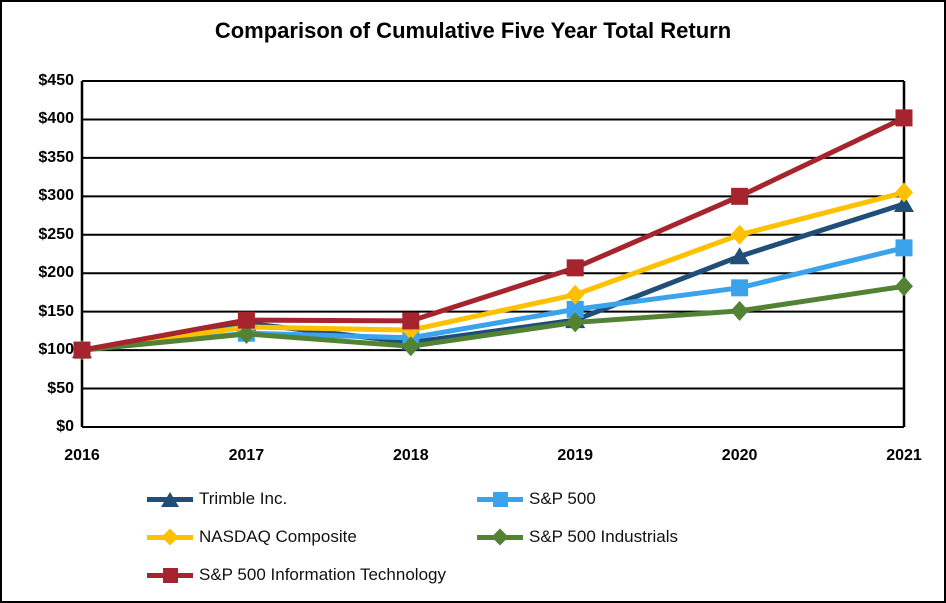  What do you see at coordinates (56, 157) in the screenshot?
I see `y-axis-tick-label: $350` at bounding box center [56, 157].